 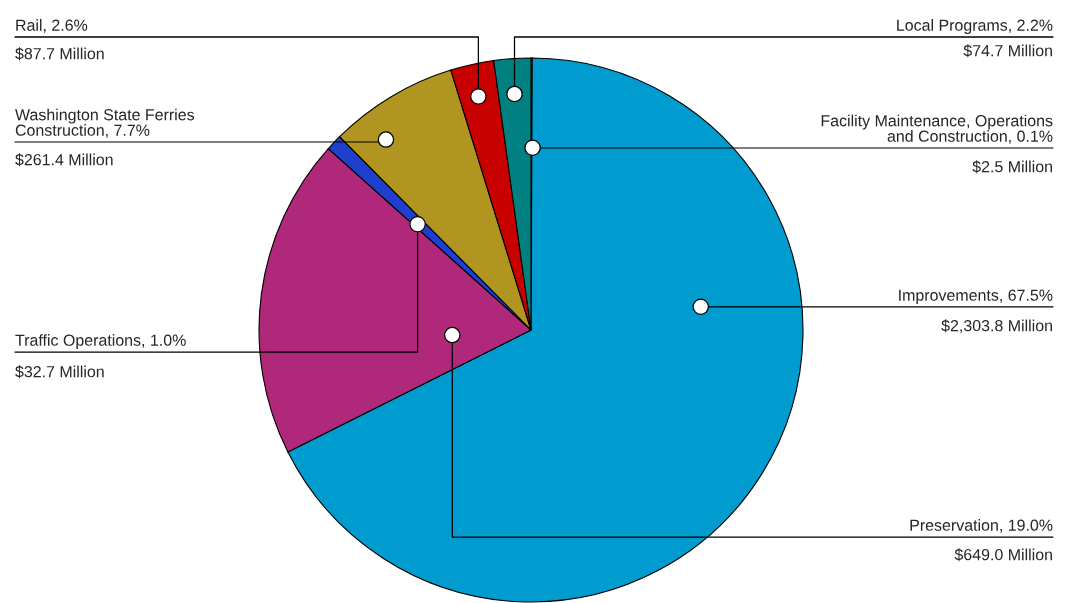 I want to click on data-label: $2.5 Million, so click(x=1012, y=167).